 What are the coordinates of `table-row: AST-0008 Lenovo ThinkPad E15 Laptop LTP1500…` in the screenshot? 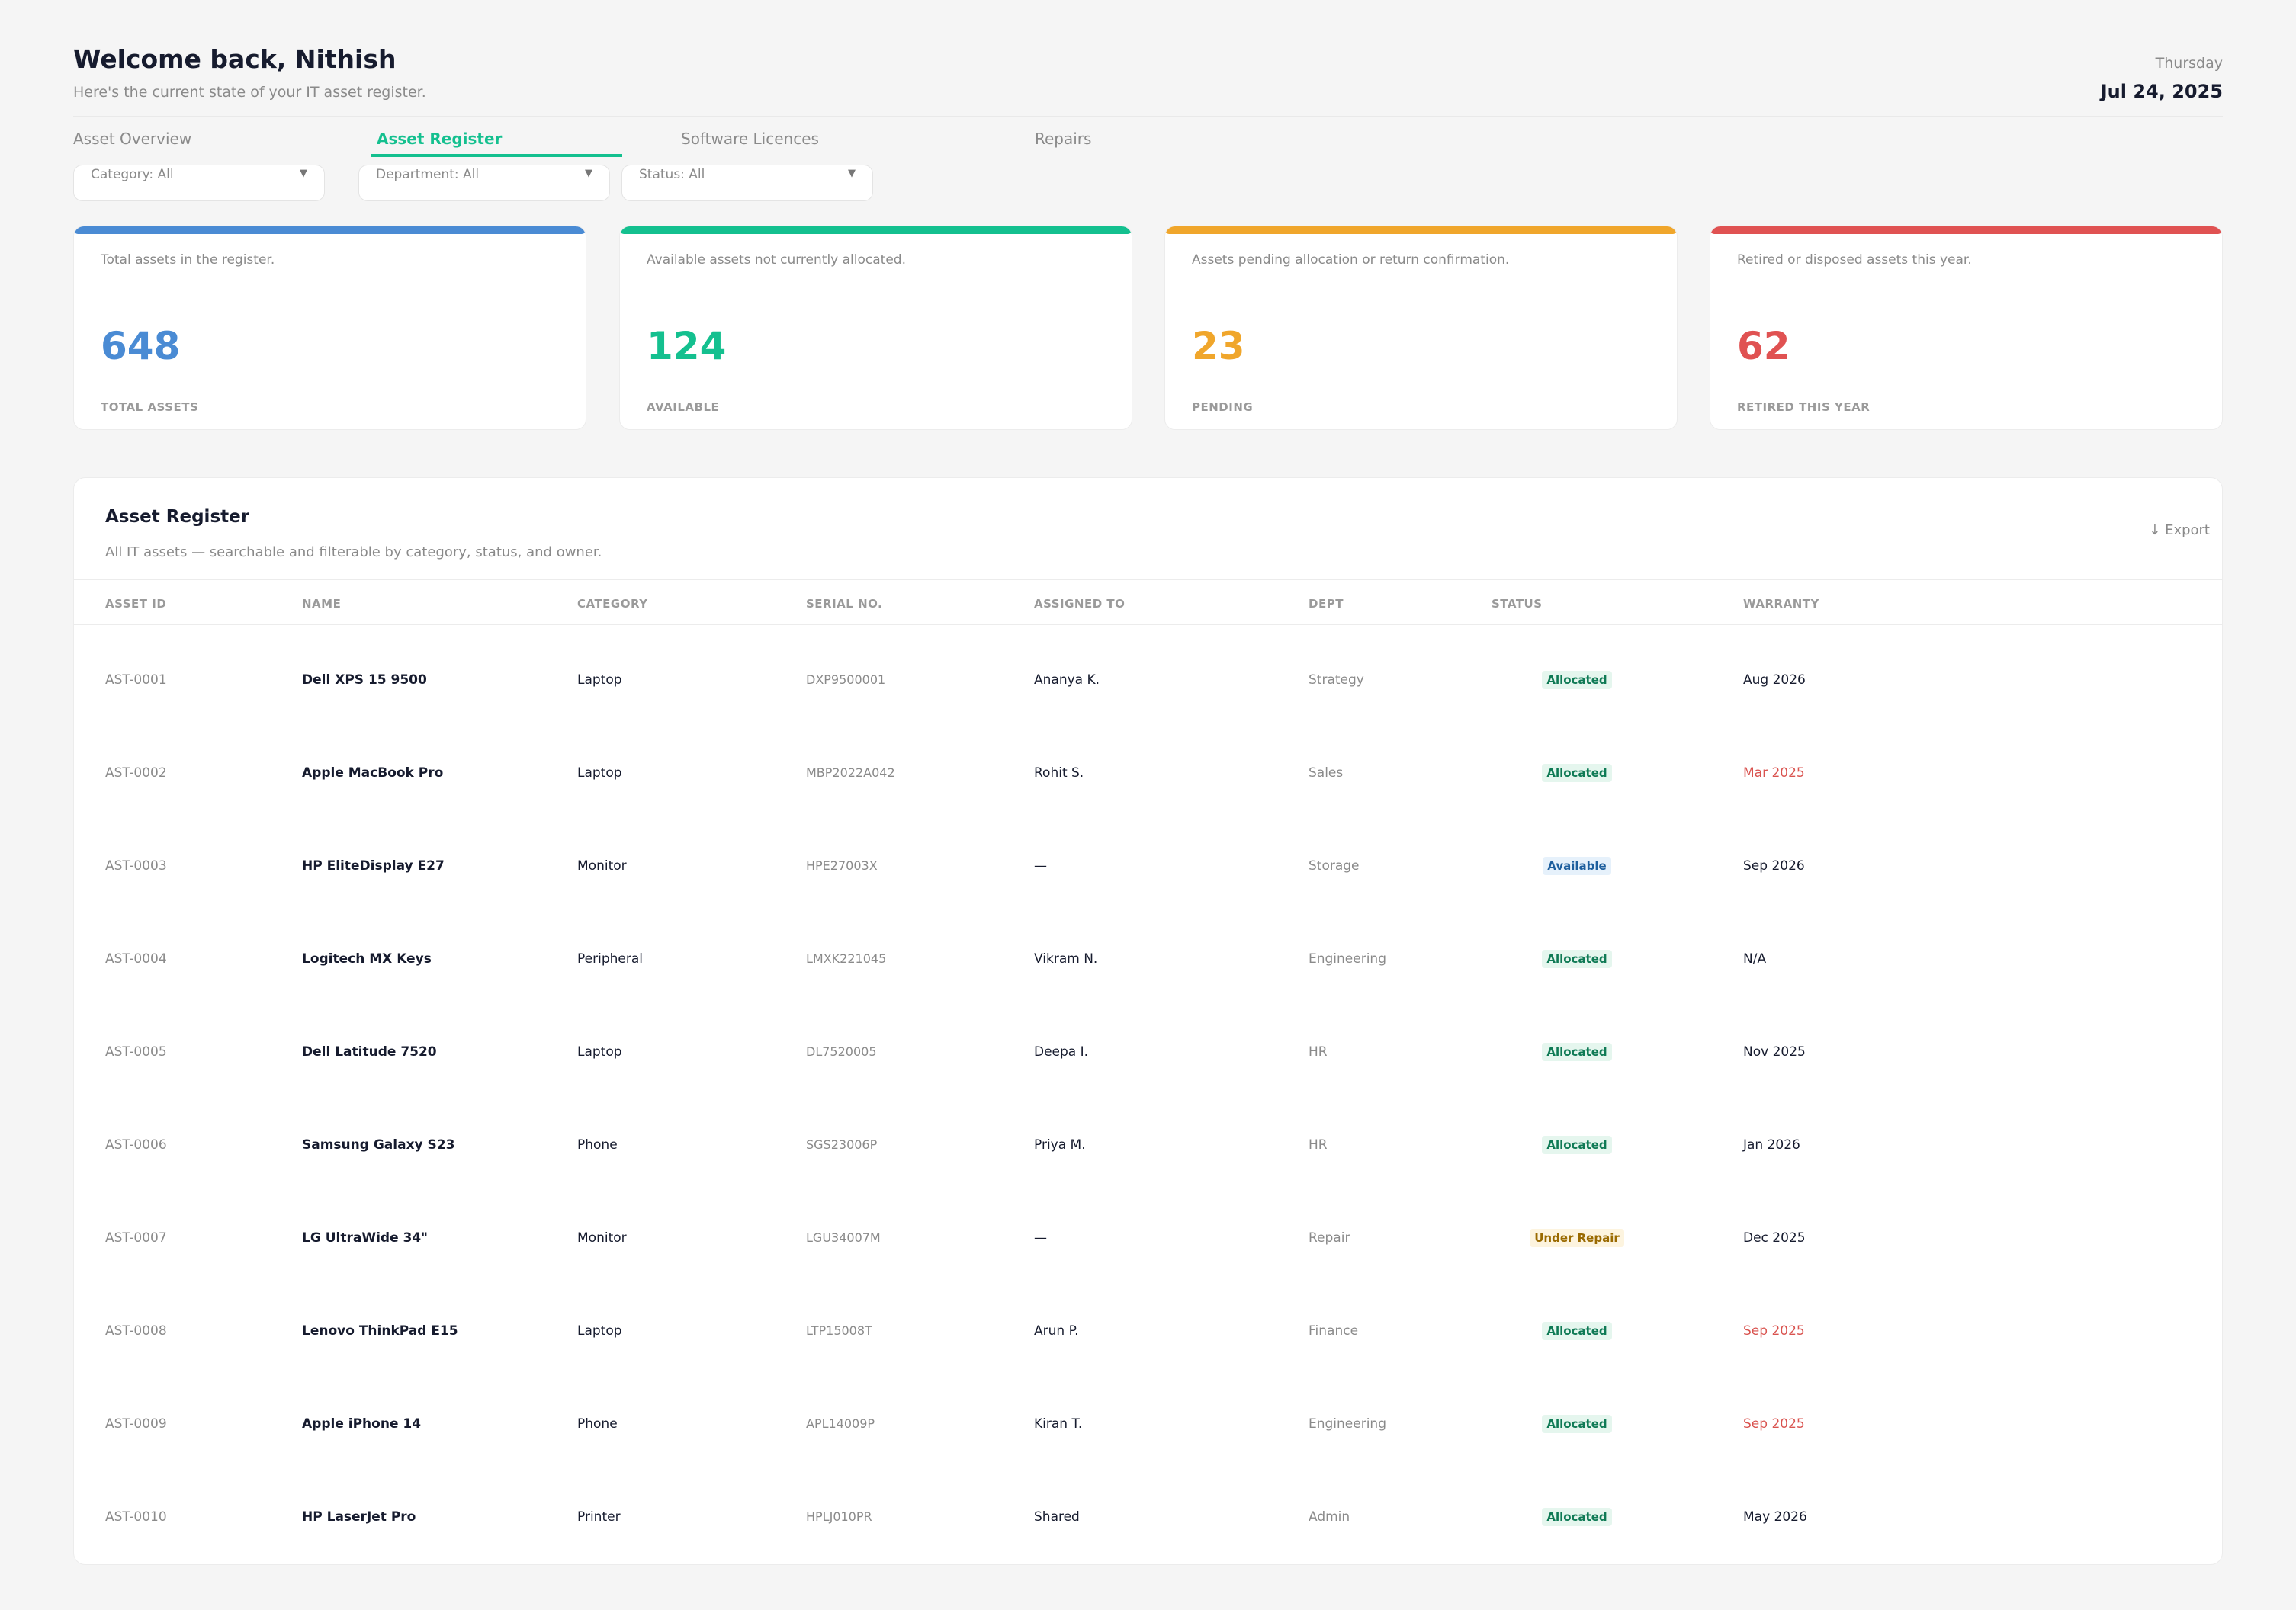 It's located at (1153, 1330).